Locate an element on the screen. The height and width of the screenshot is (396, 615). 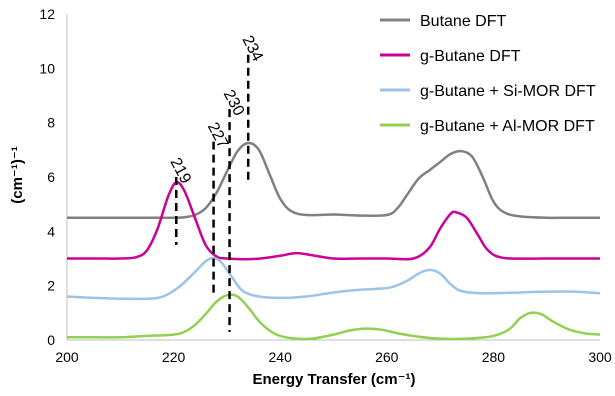
y-axis-title-group: (cm⁻¹)⁻¹ is located at coordinates (17, 175).